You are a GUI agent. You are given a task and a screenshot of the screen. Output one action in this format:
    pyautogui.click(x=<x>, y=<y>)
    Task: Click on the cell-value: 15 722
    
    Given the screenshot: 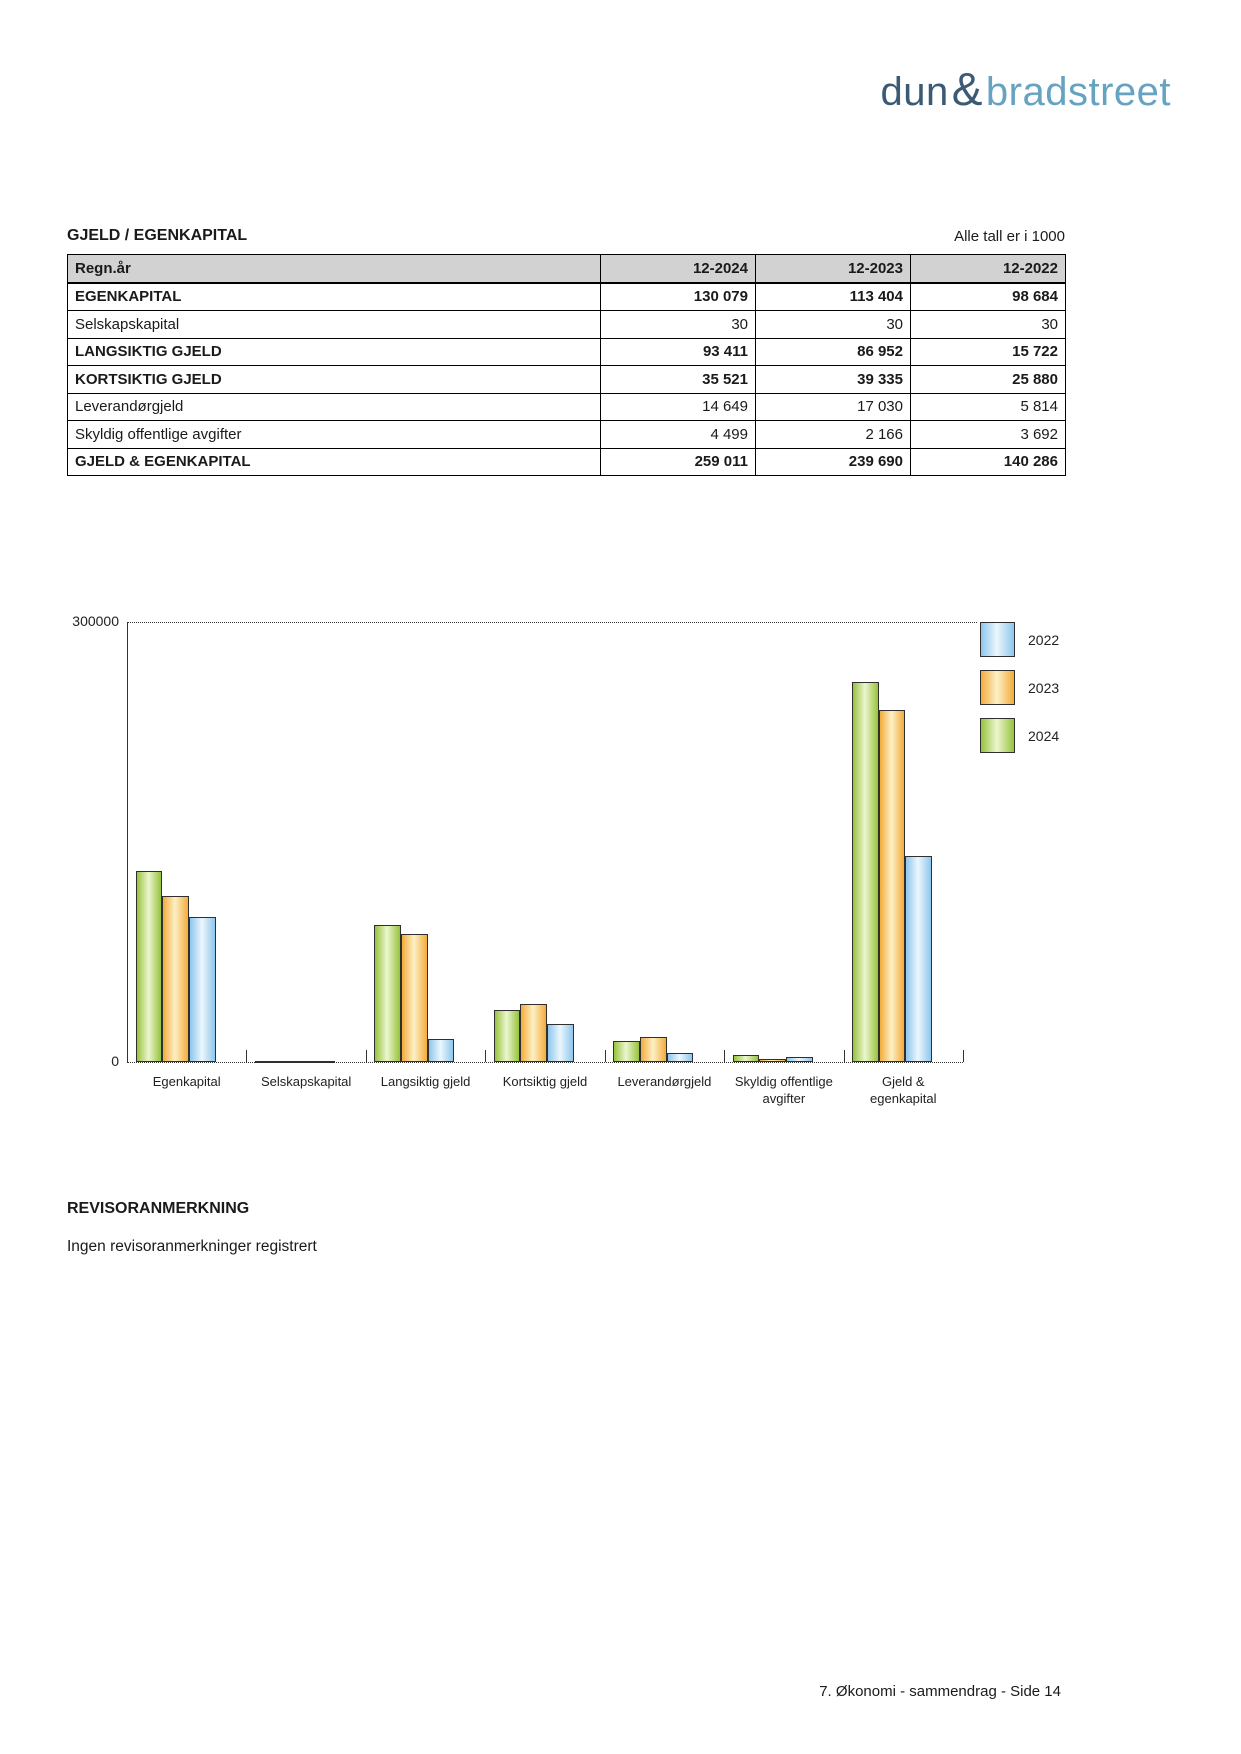 What is the action you would take?
    pyautogui.click(x=988, y=351)
    